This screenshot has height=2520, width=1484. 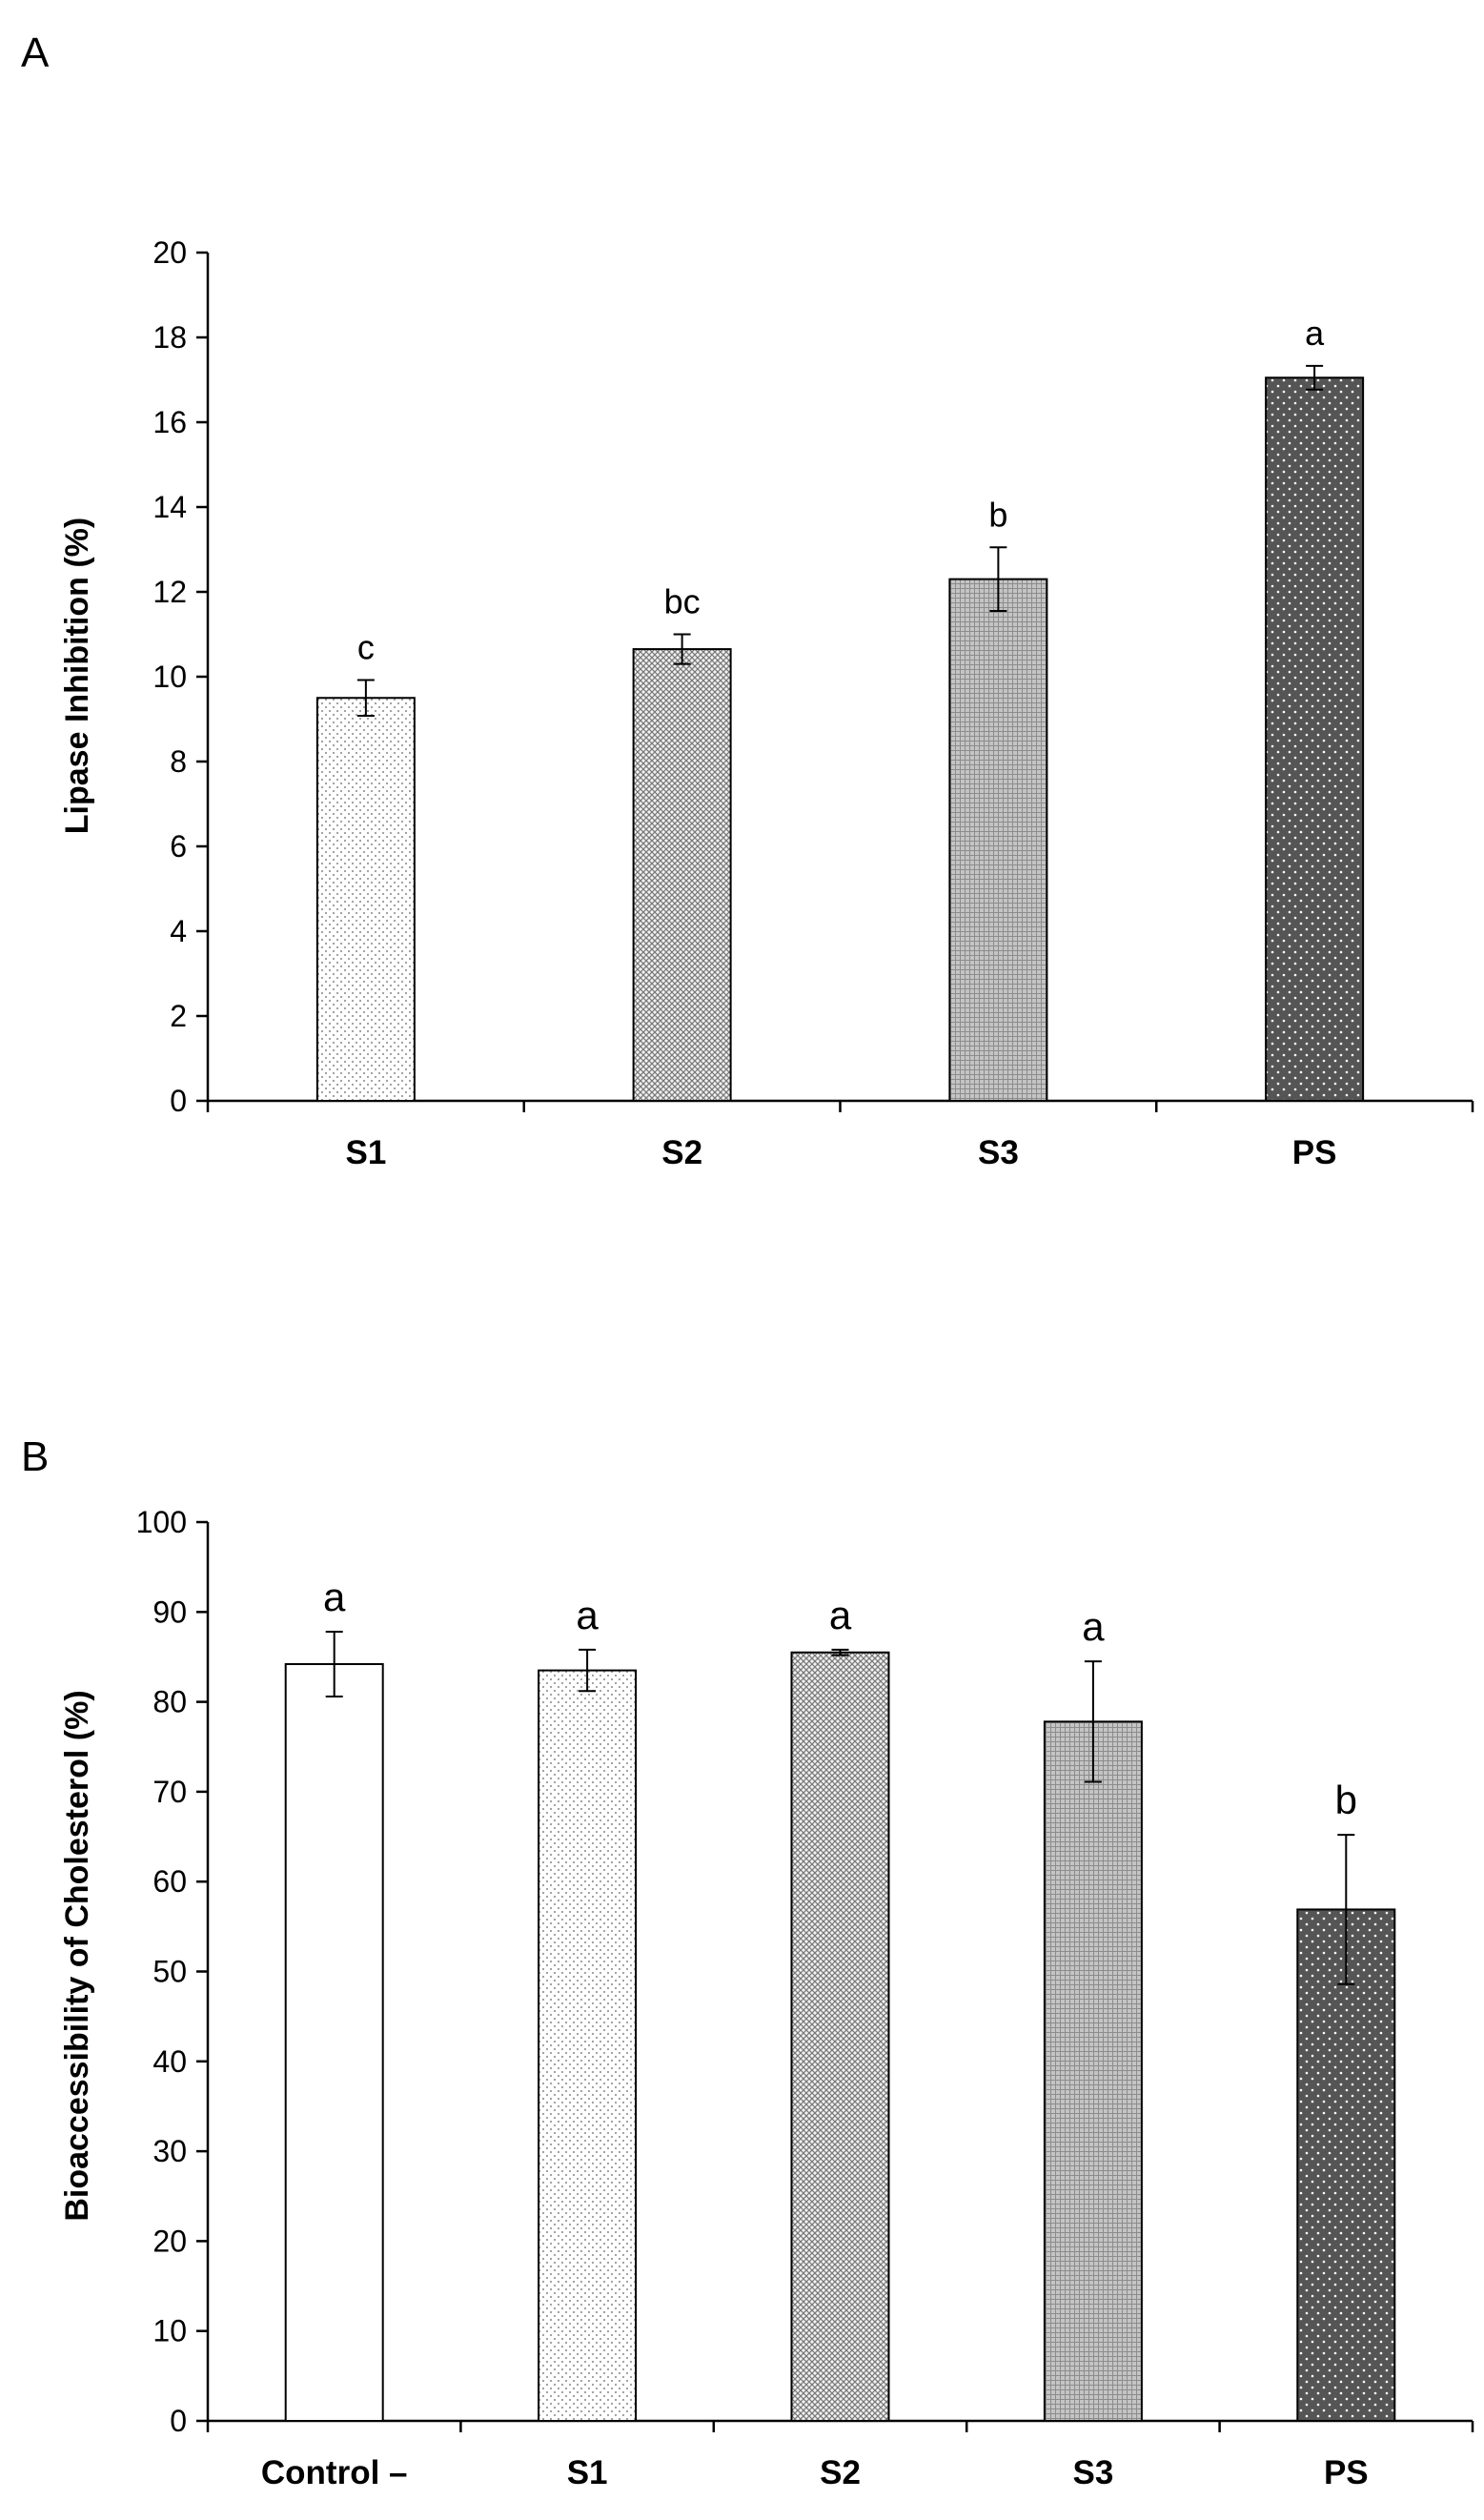 What do you see at coordinates (169, 507) in the screenshot?
I see `y-tick-label: 14` at bounding box center [169, 507].